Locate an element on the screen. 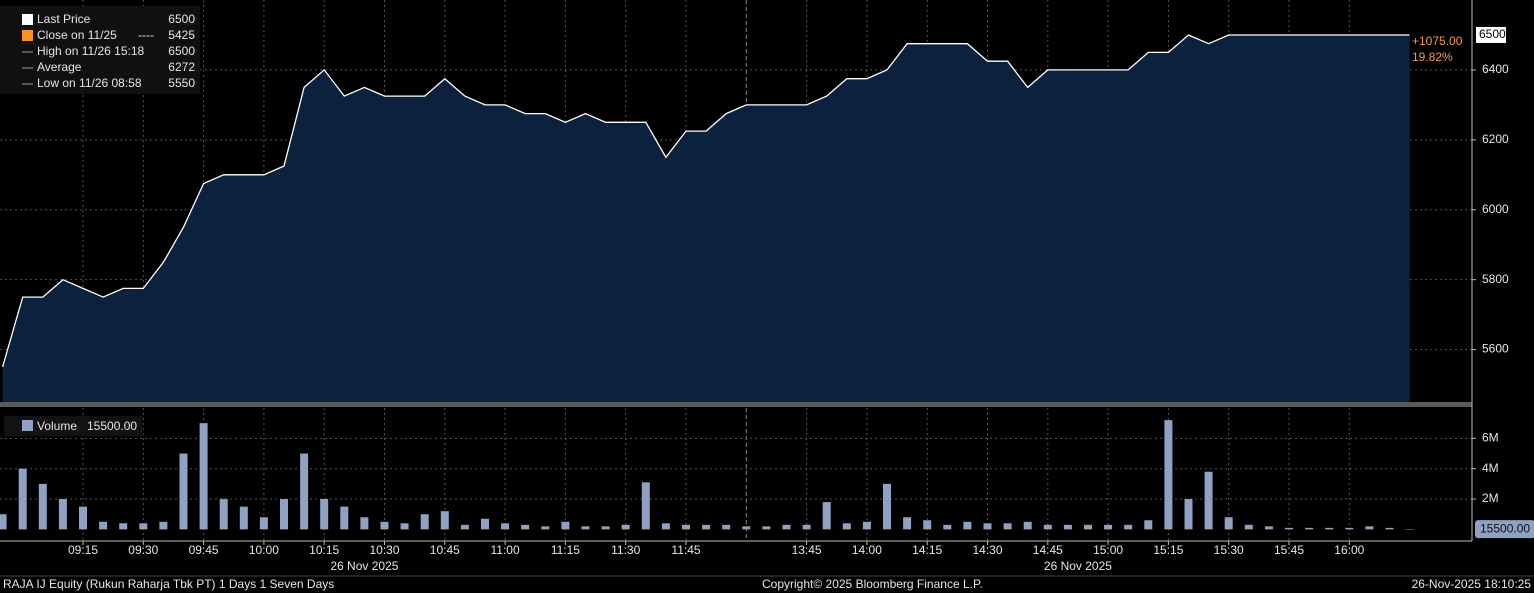 This screenshot has height=593, width=1534. last-value-box is located at coordinates (1491, 34).